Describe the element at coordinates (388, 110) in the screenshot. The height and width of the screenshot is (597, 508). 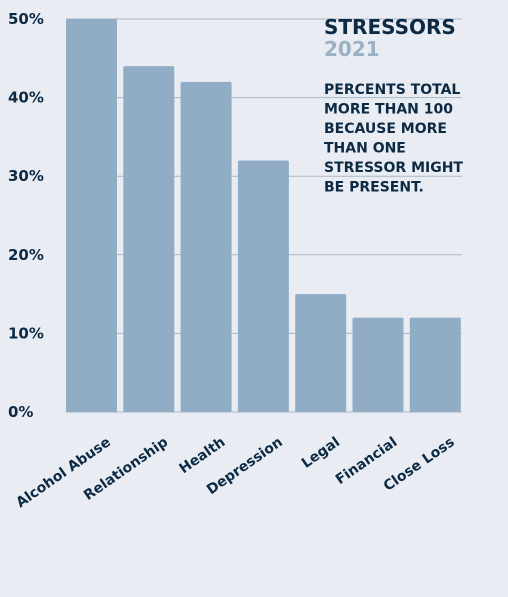
I see `annotation-line: MORE THAN 100` at that location.